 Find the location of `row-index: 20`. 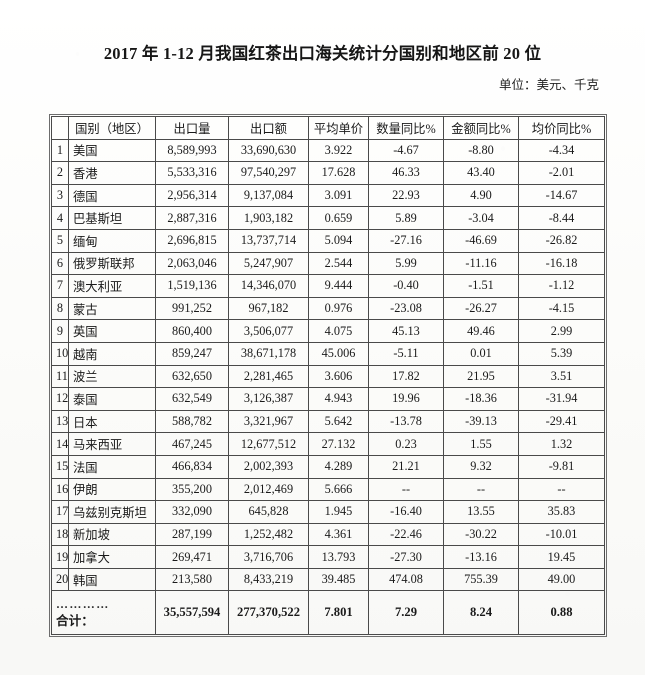

row-index: 20 is located at coordinates (60, 579).